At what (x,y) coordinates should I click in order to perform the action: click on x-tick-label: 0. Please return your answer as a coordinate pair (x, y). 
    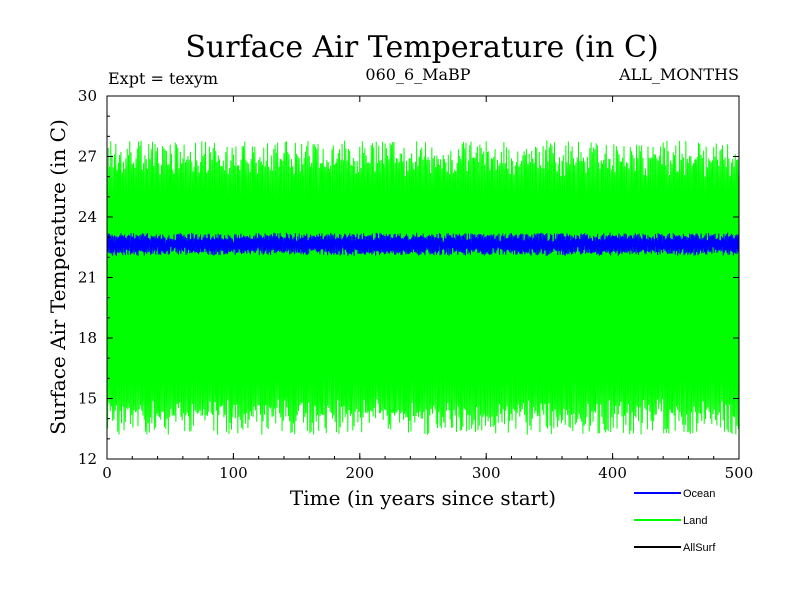
    Looking at the image, I should click on (107, 473).